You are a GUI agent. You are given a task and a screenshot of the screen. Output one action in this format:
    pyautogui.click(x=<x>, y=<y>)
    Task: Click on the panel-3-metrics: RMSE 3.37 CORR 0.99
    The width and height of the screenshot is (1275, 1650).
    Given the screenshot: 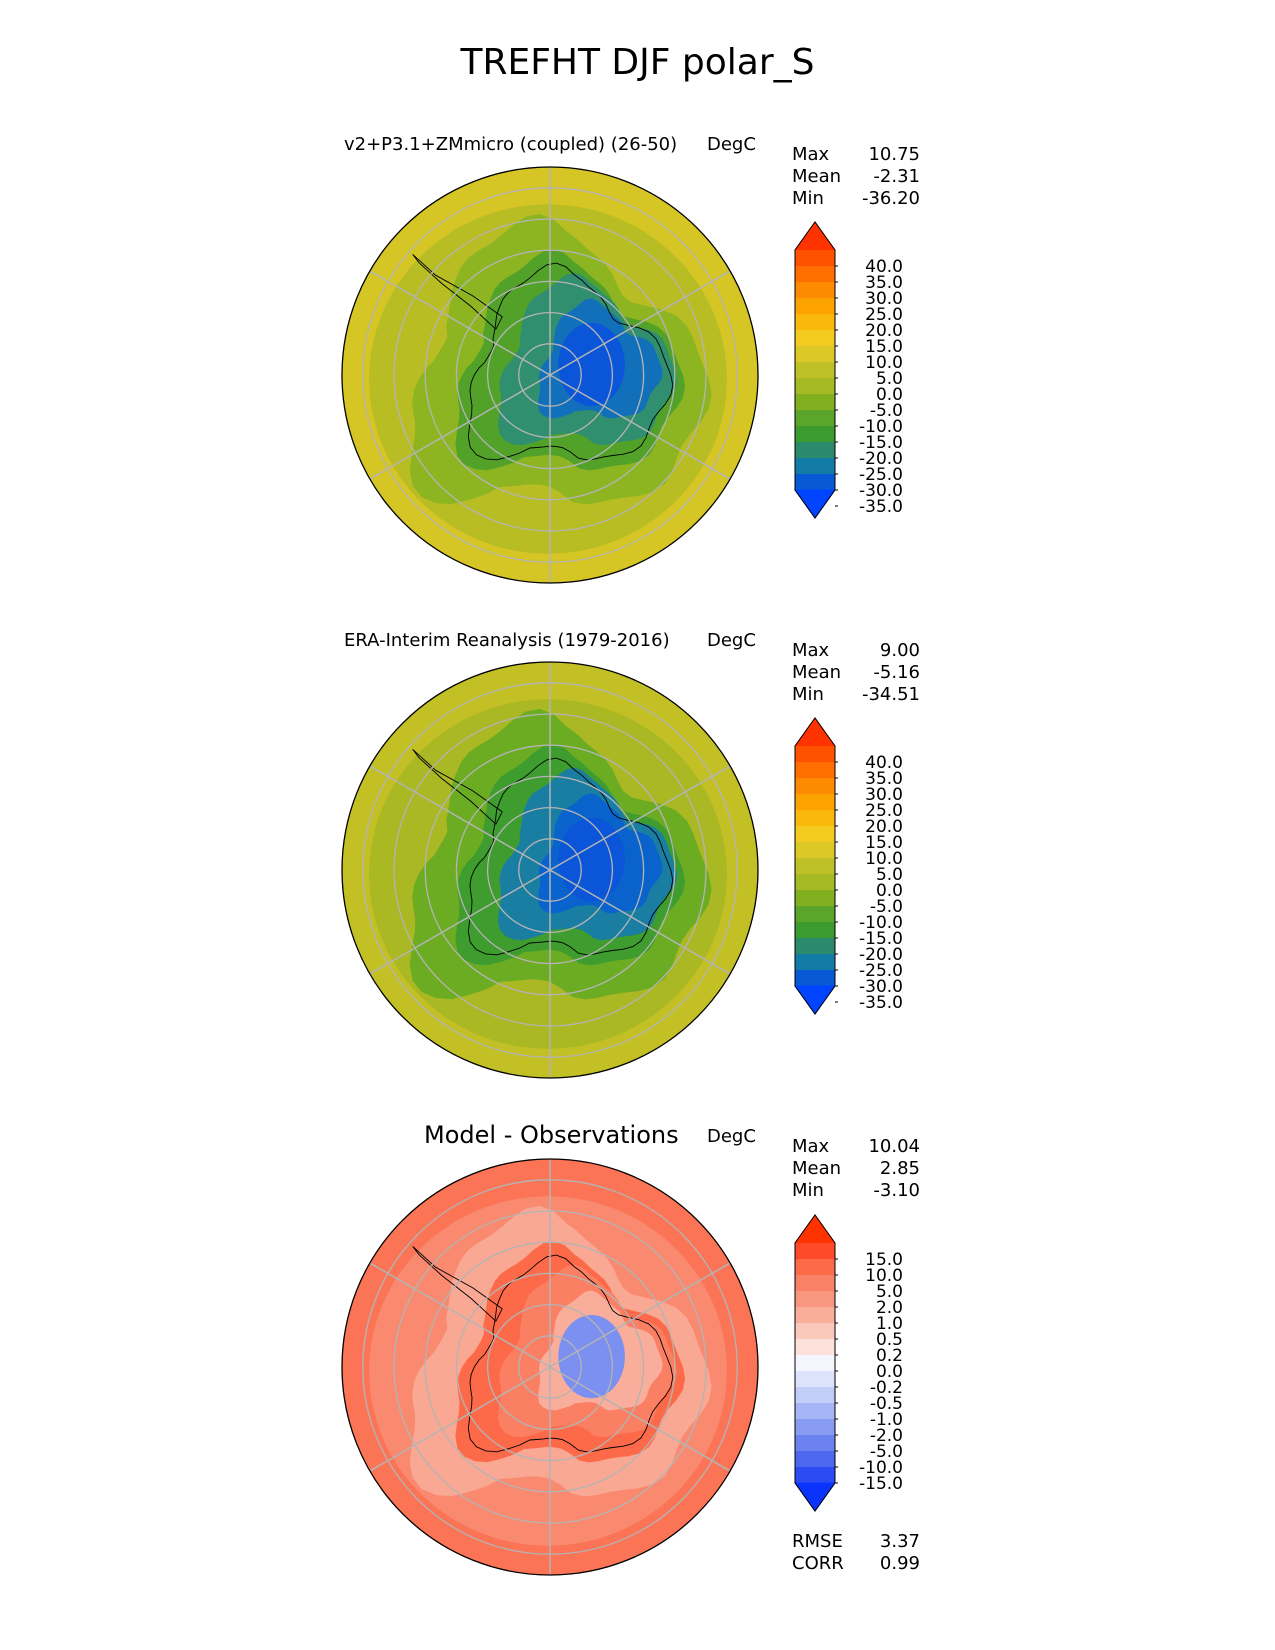 What is the action you would take?
    pyautogui.click(x=856, y=1553)
    